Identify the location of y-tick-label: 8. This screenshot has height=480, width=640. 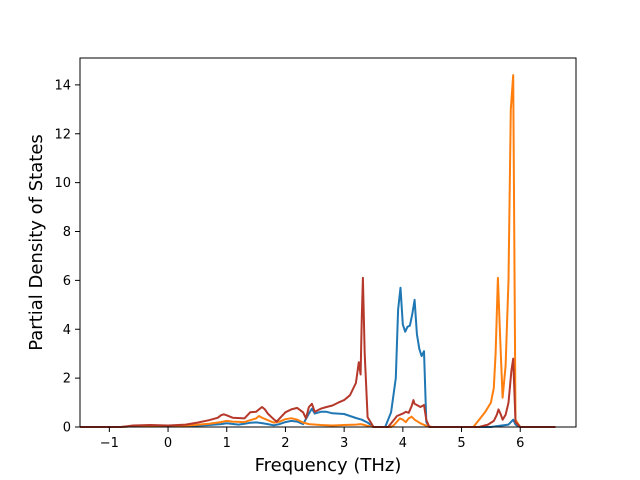
(67, 232).